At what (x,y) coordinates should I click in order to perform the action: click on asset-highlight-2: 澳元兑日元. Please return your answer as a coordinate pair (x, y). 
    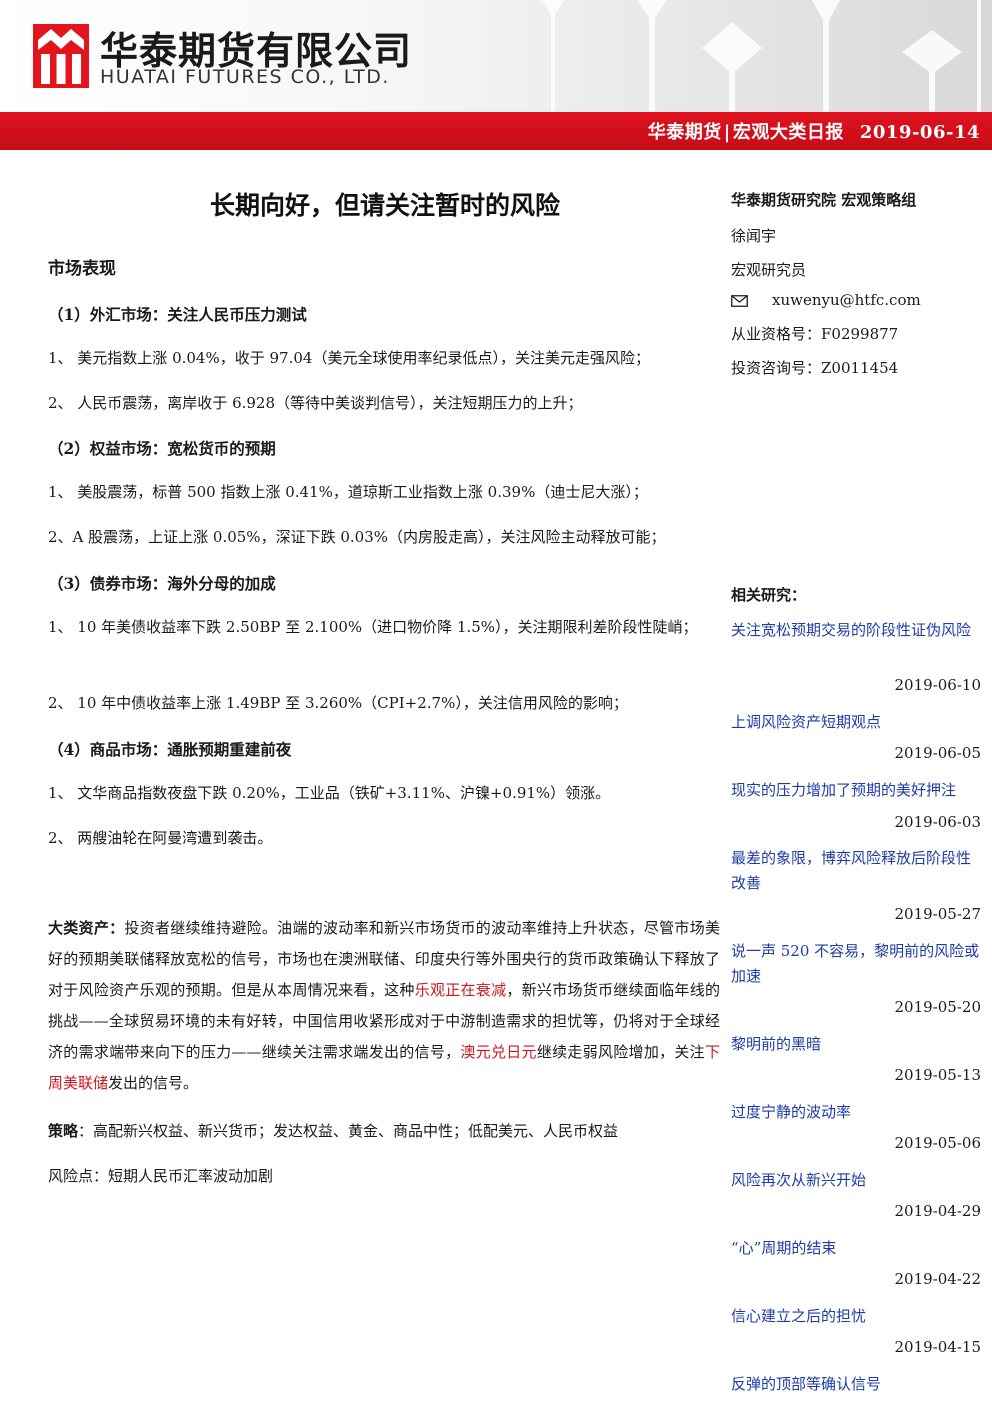
    Looking at the image, I should click on (498, 1052).